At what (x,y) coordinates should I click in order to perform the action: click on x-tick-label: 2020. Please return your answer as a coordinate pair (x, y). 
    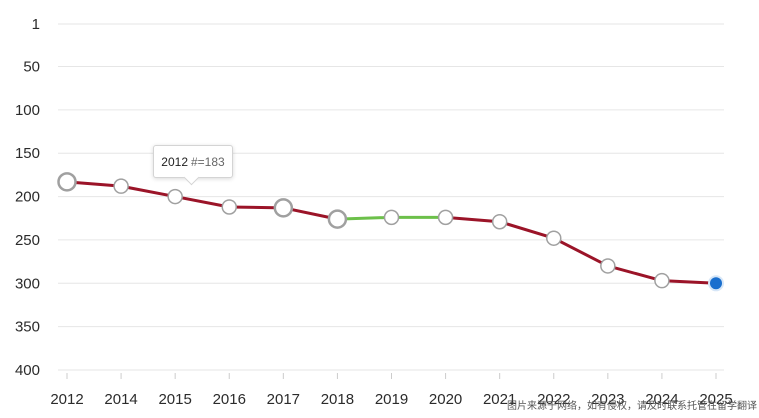
    Looking at the image, I should click on (445, 399).